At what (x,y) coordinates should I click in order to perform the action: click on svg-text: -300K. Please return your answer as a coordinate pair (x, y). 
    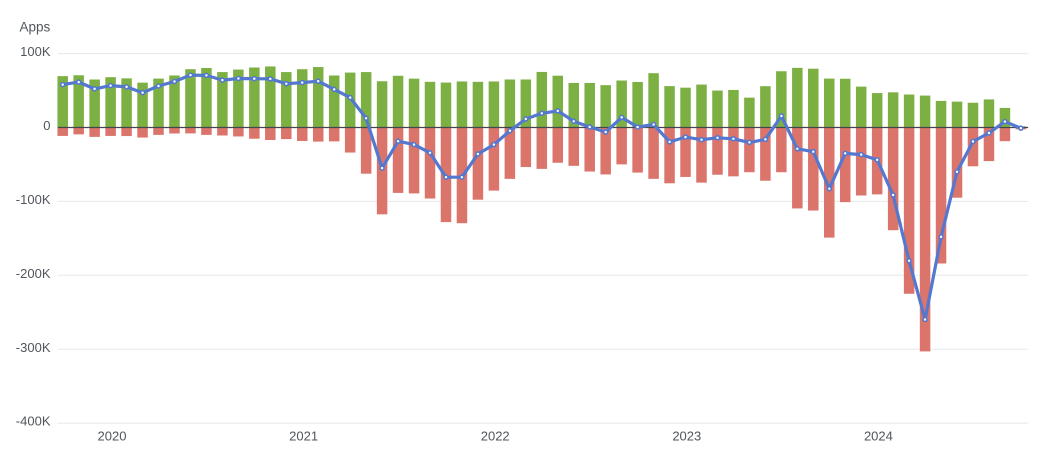
    Looking at the image, I should click on (33, 347).